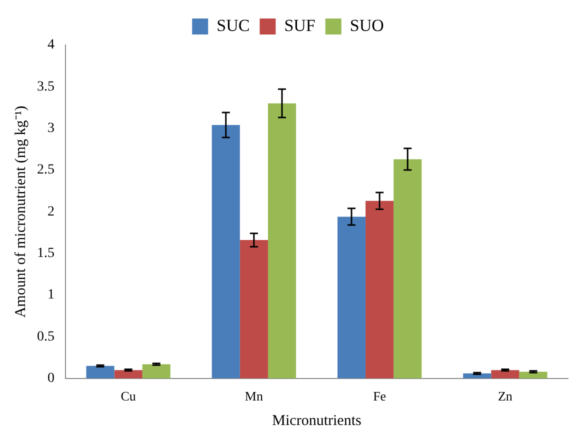  Describe the element at coordinates (505, 396) in the screenshot. I see `x-tick-label: Zn` at that location.